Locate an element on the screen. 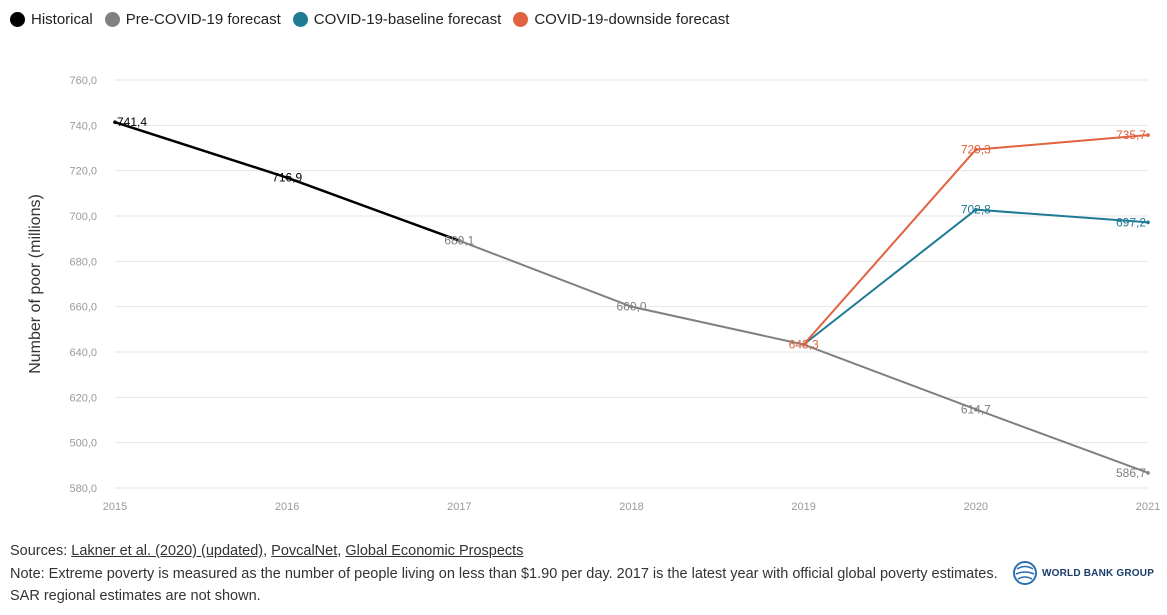 The height and width of the screenshot is (615, 1167). x-tick-label: 2016 is located at coordinates (287, 507).